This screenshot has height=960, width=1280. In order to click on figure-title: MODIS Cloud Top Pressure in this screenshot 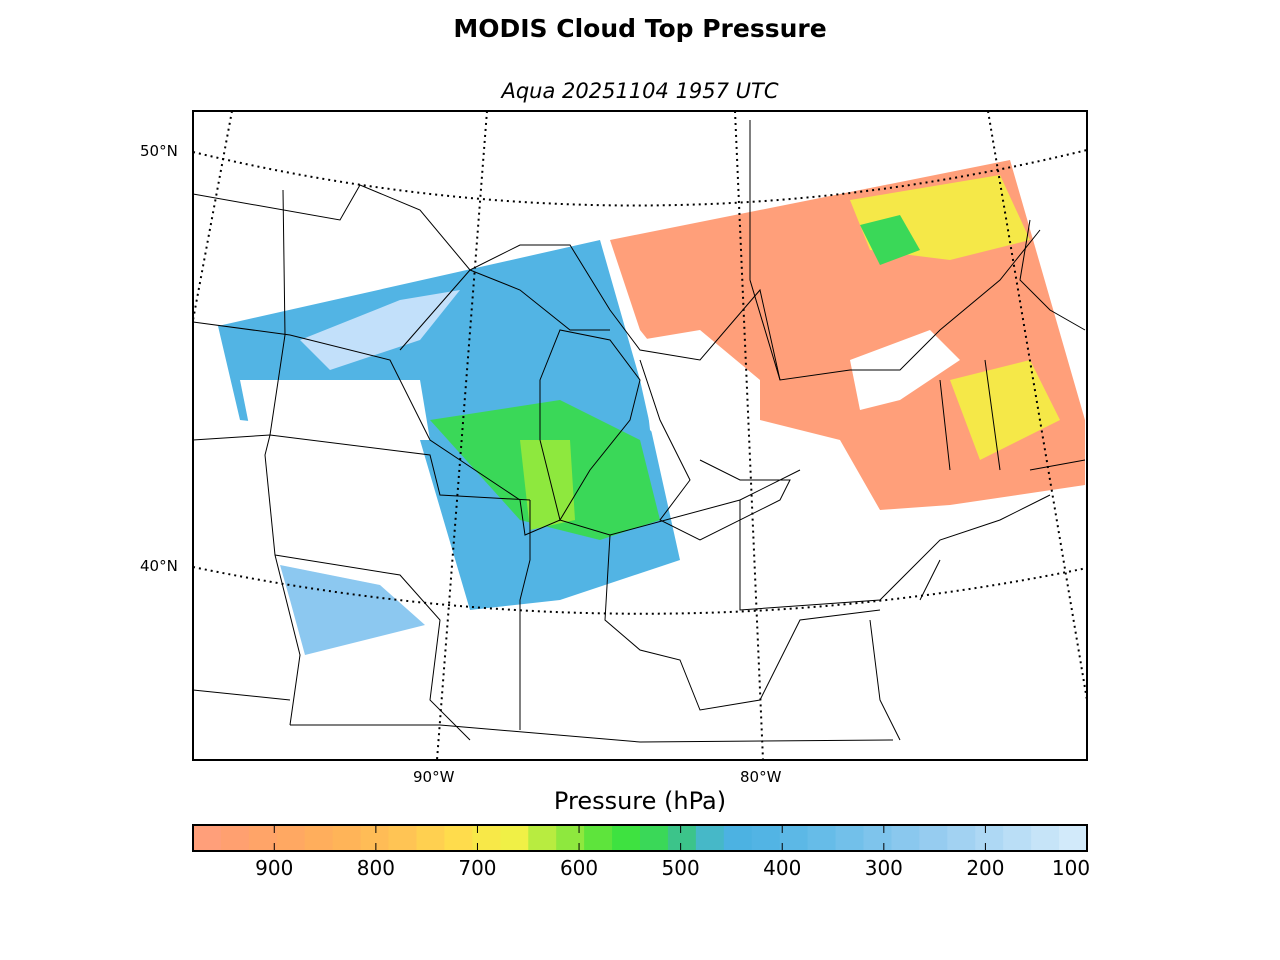, I will do `click(640, 28)`.